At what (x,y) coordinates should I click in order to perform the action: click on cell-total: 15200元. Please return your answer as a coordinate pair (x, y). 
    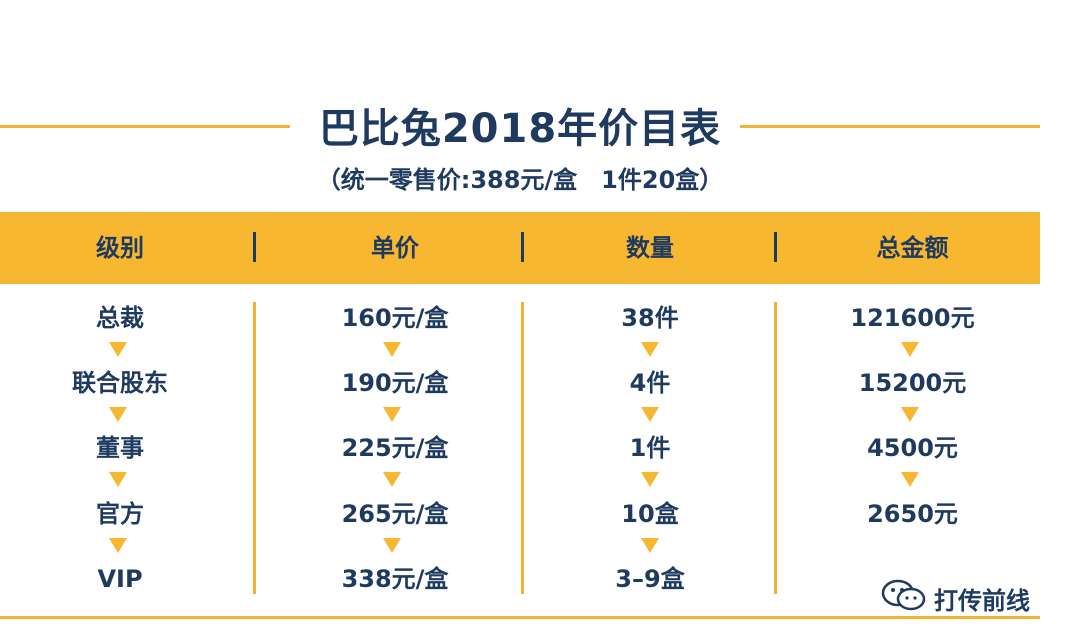
    Looking at the image, I should click on (912, 383).